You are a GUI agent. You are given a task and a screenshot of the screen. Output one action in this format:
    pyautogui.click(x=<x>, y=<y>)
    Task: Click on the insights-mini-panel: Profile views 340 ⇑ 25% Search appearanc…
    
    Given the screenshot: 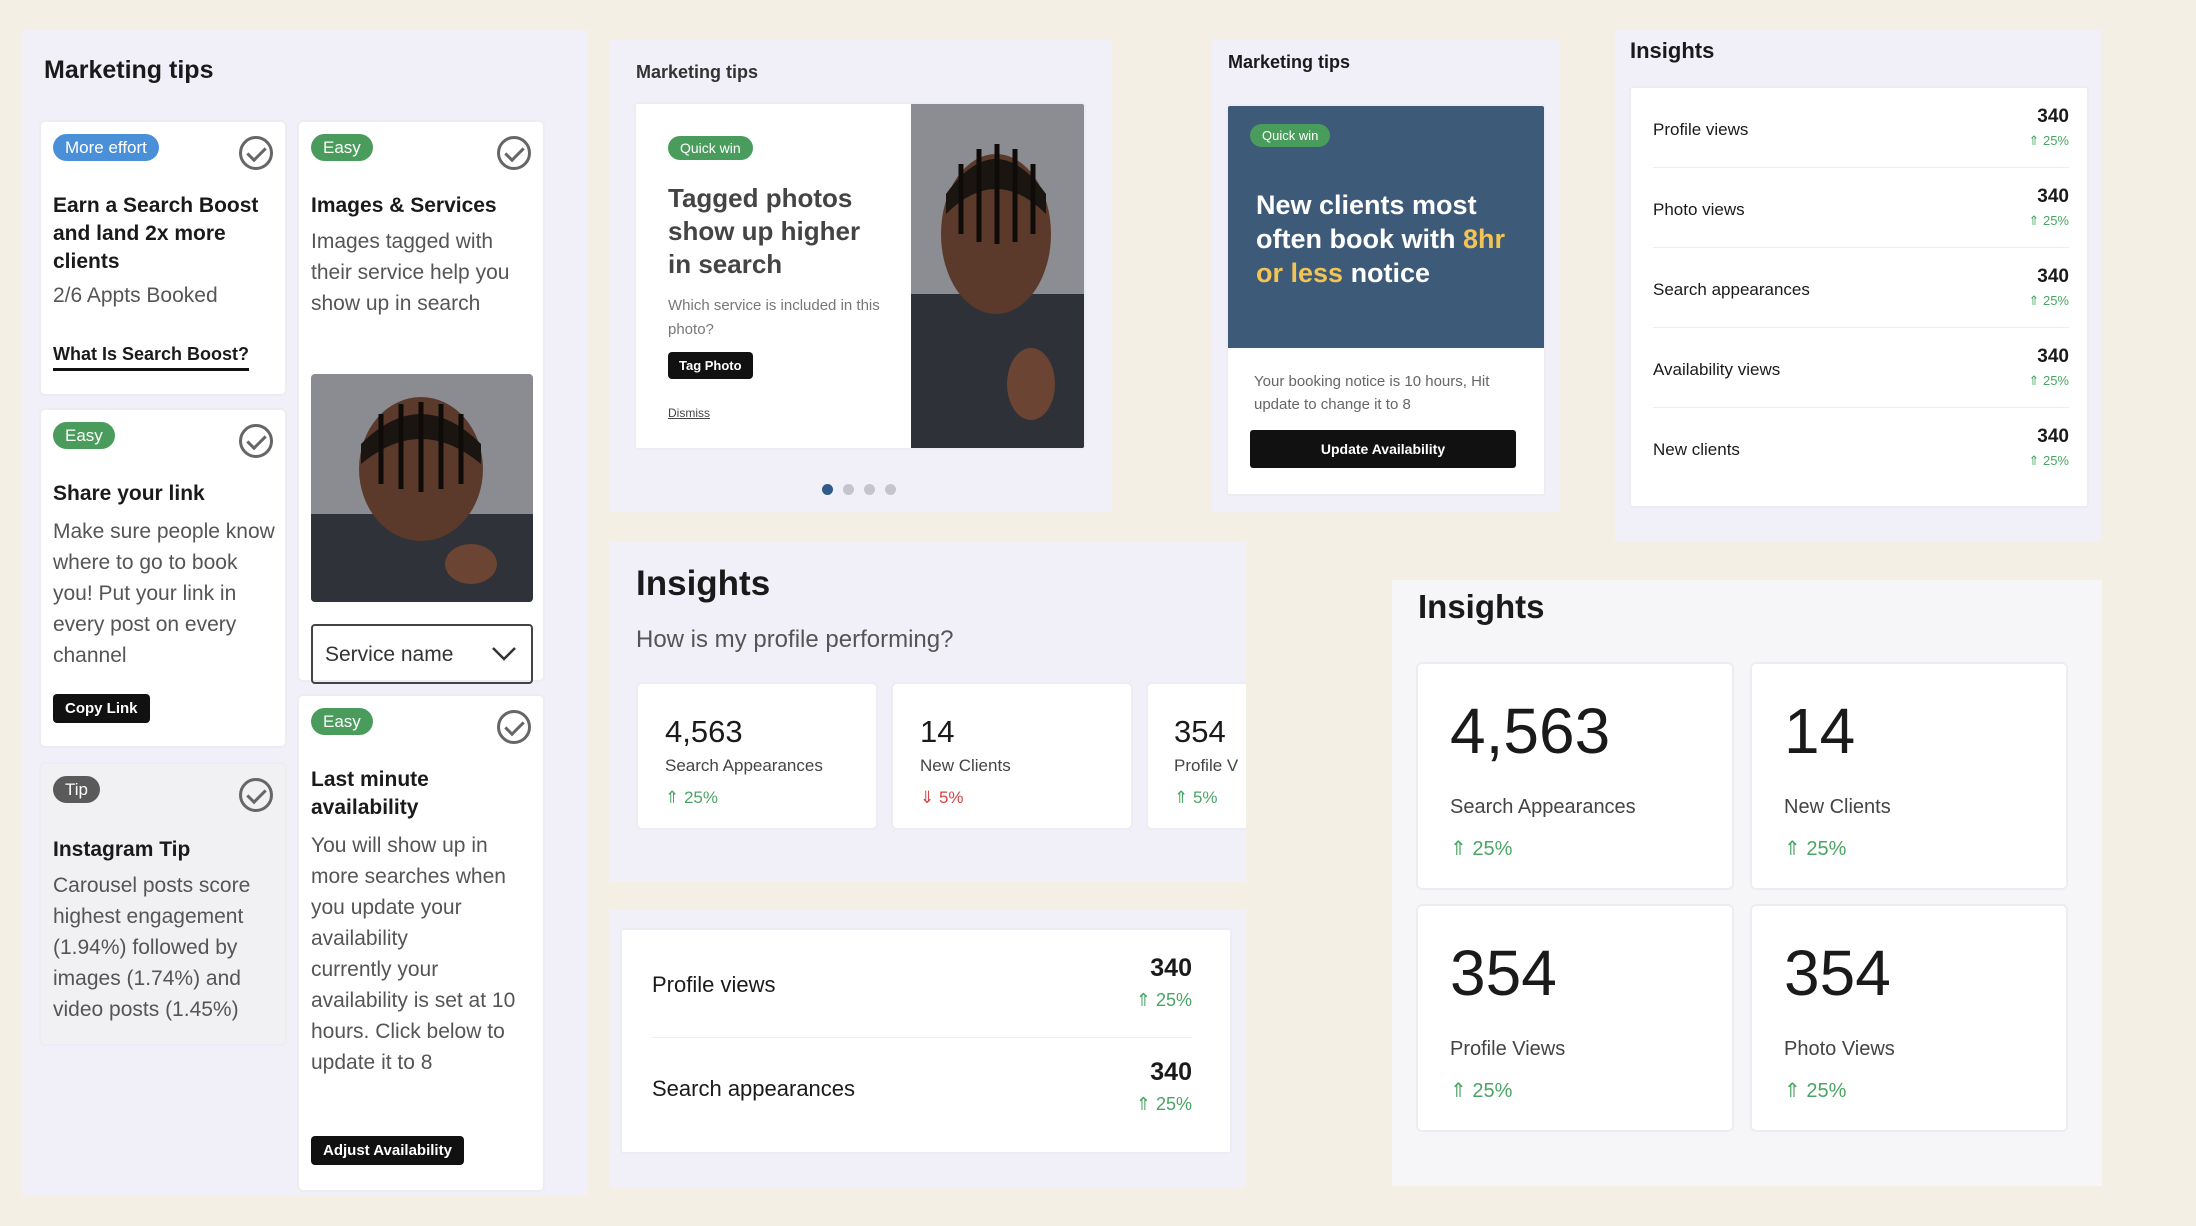 What is the action you would take?
    pyautogui.click(x=928, y=1049)
    